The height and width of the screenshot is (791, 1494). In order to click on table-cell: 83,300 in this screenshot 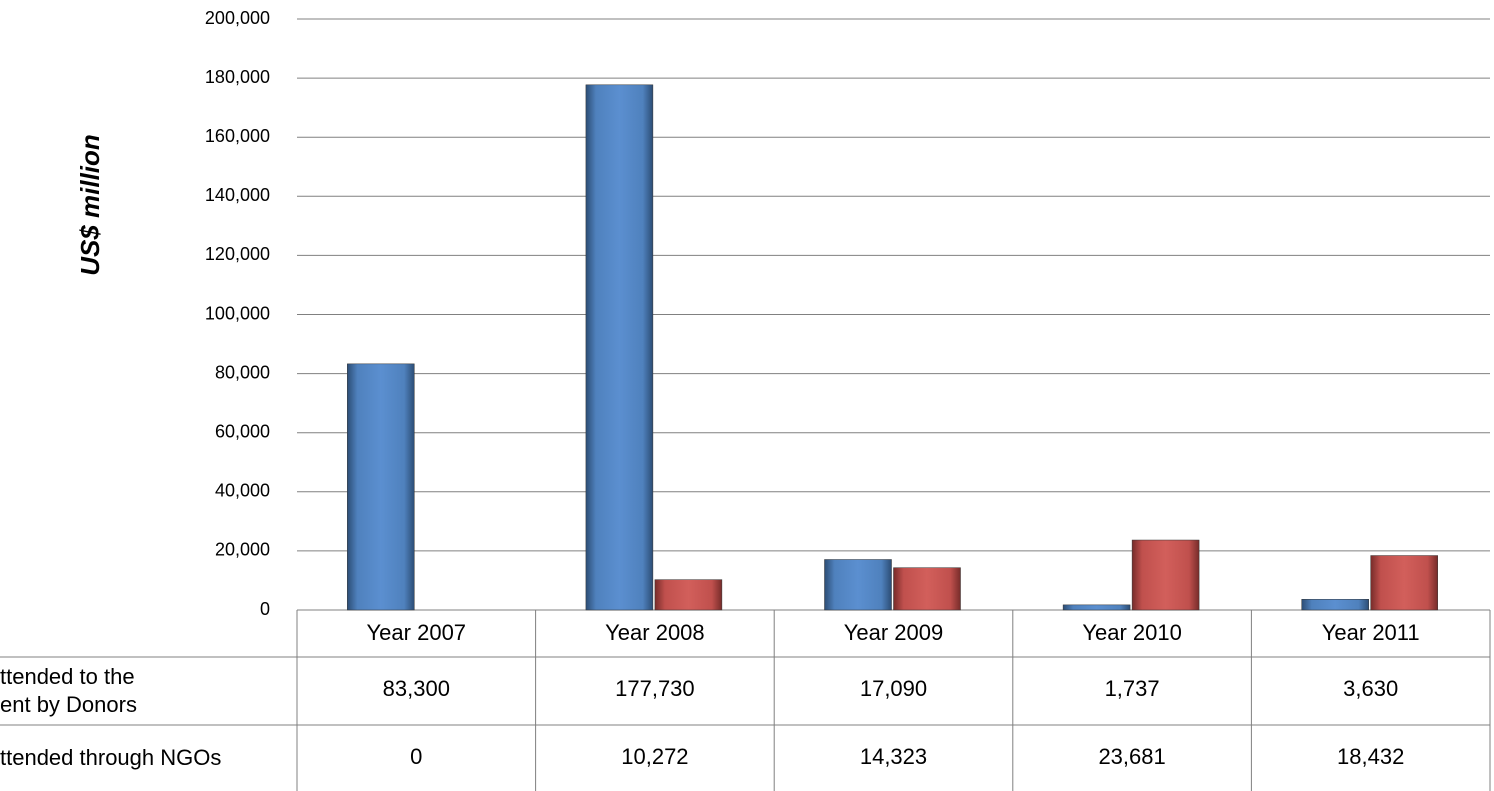, I will do `click(416, 688)`.